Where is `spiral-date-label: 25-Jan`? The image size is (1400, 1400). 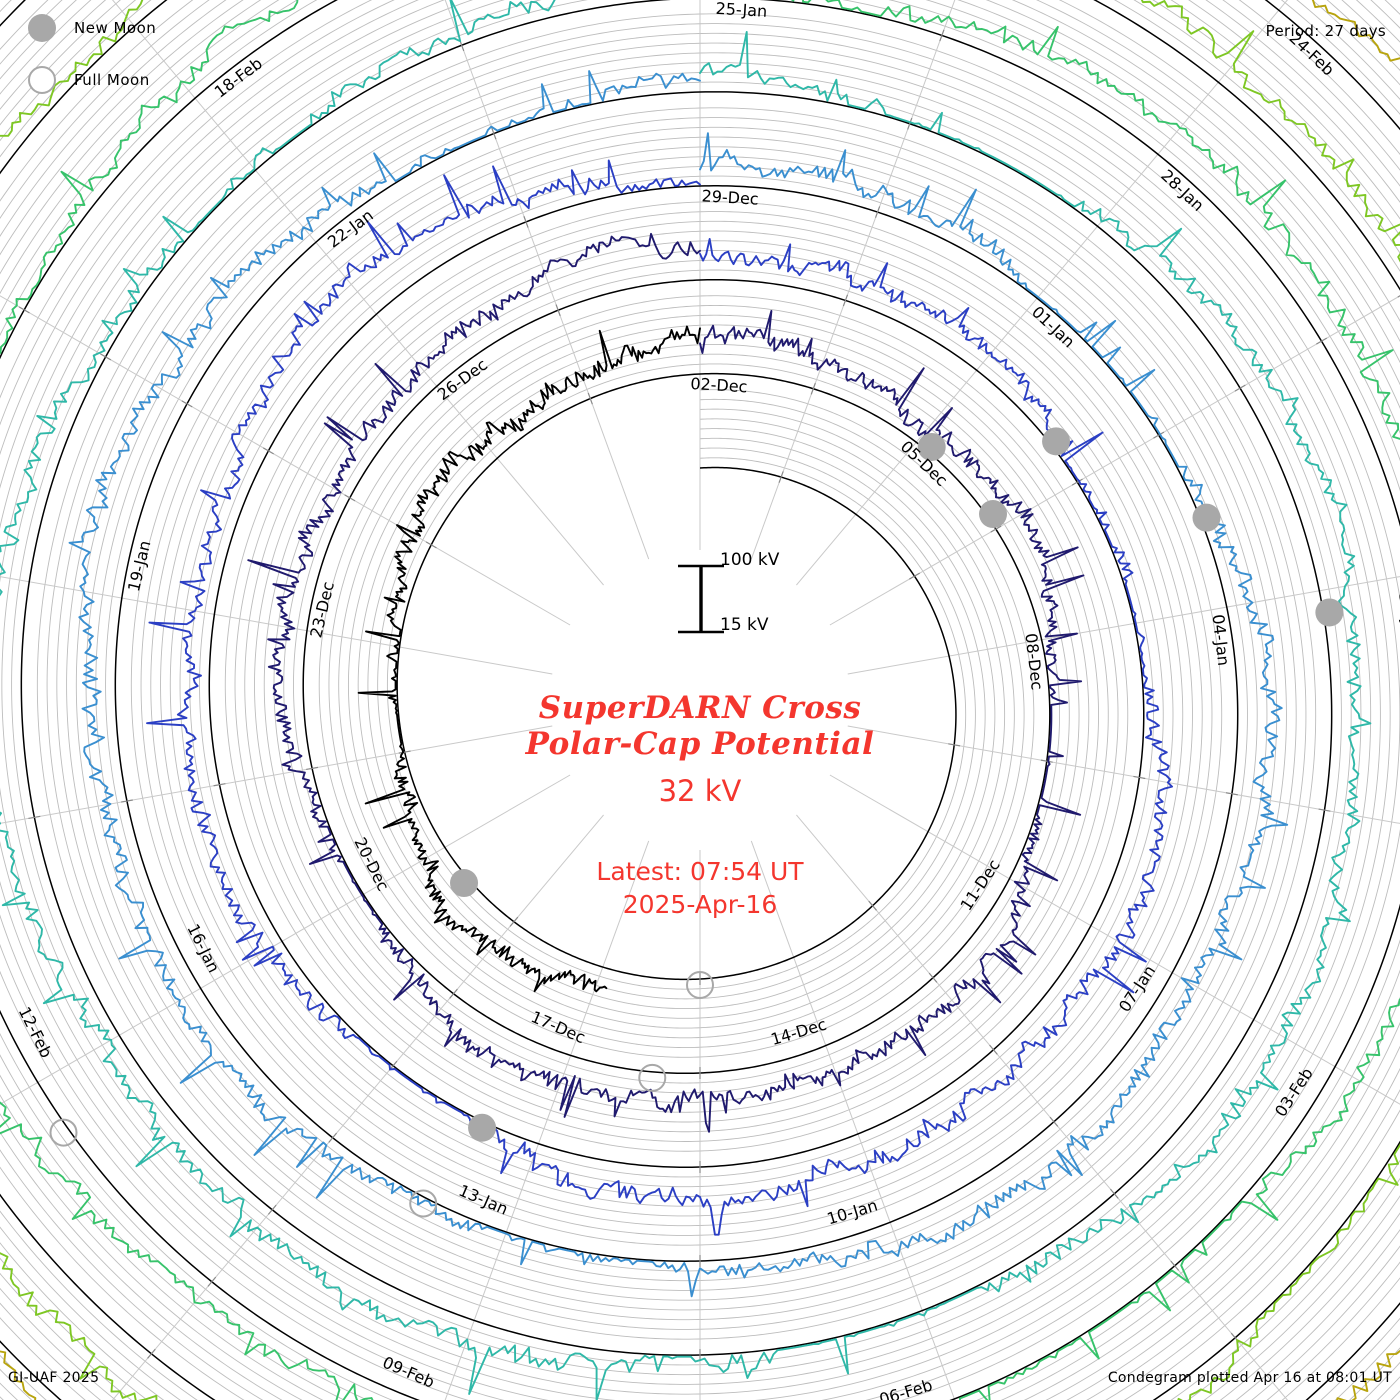 spiral-date-label: 25-Jan is located at coordinates (741, 10).